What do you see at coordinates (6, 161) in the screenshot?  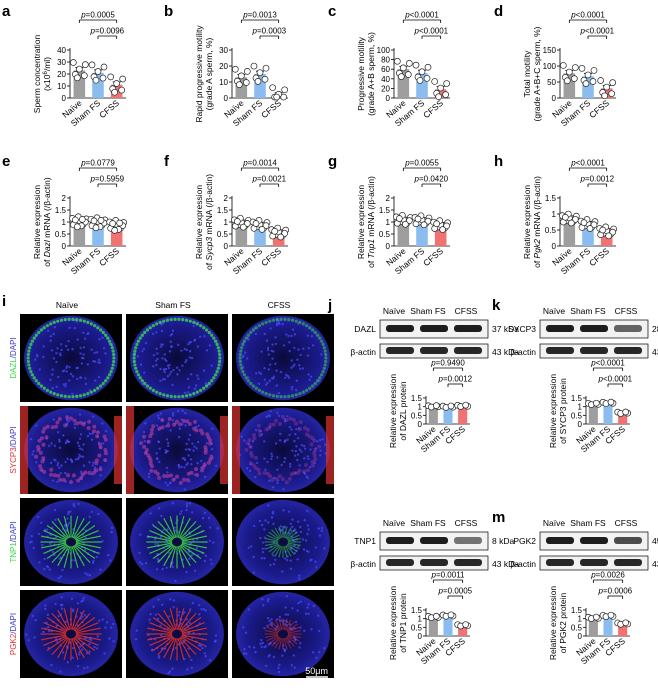 I see `panel-letter: e` at bounding box center [6, 161].